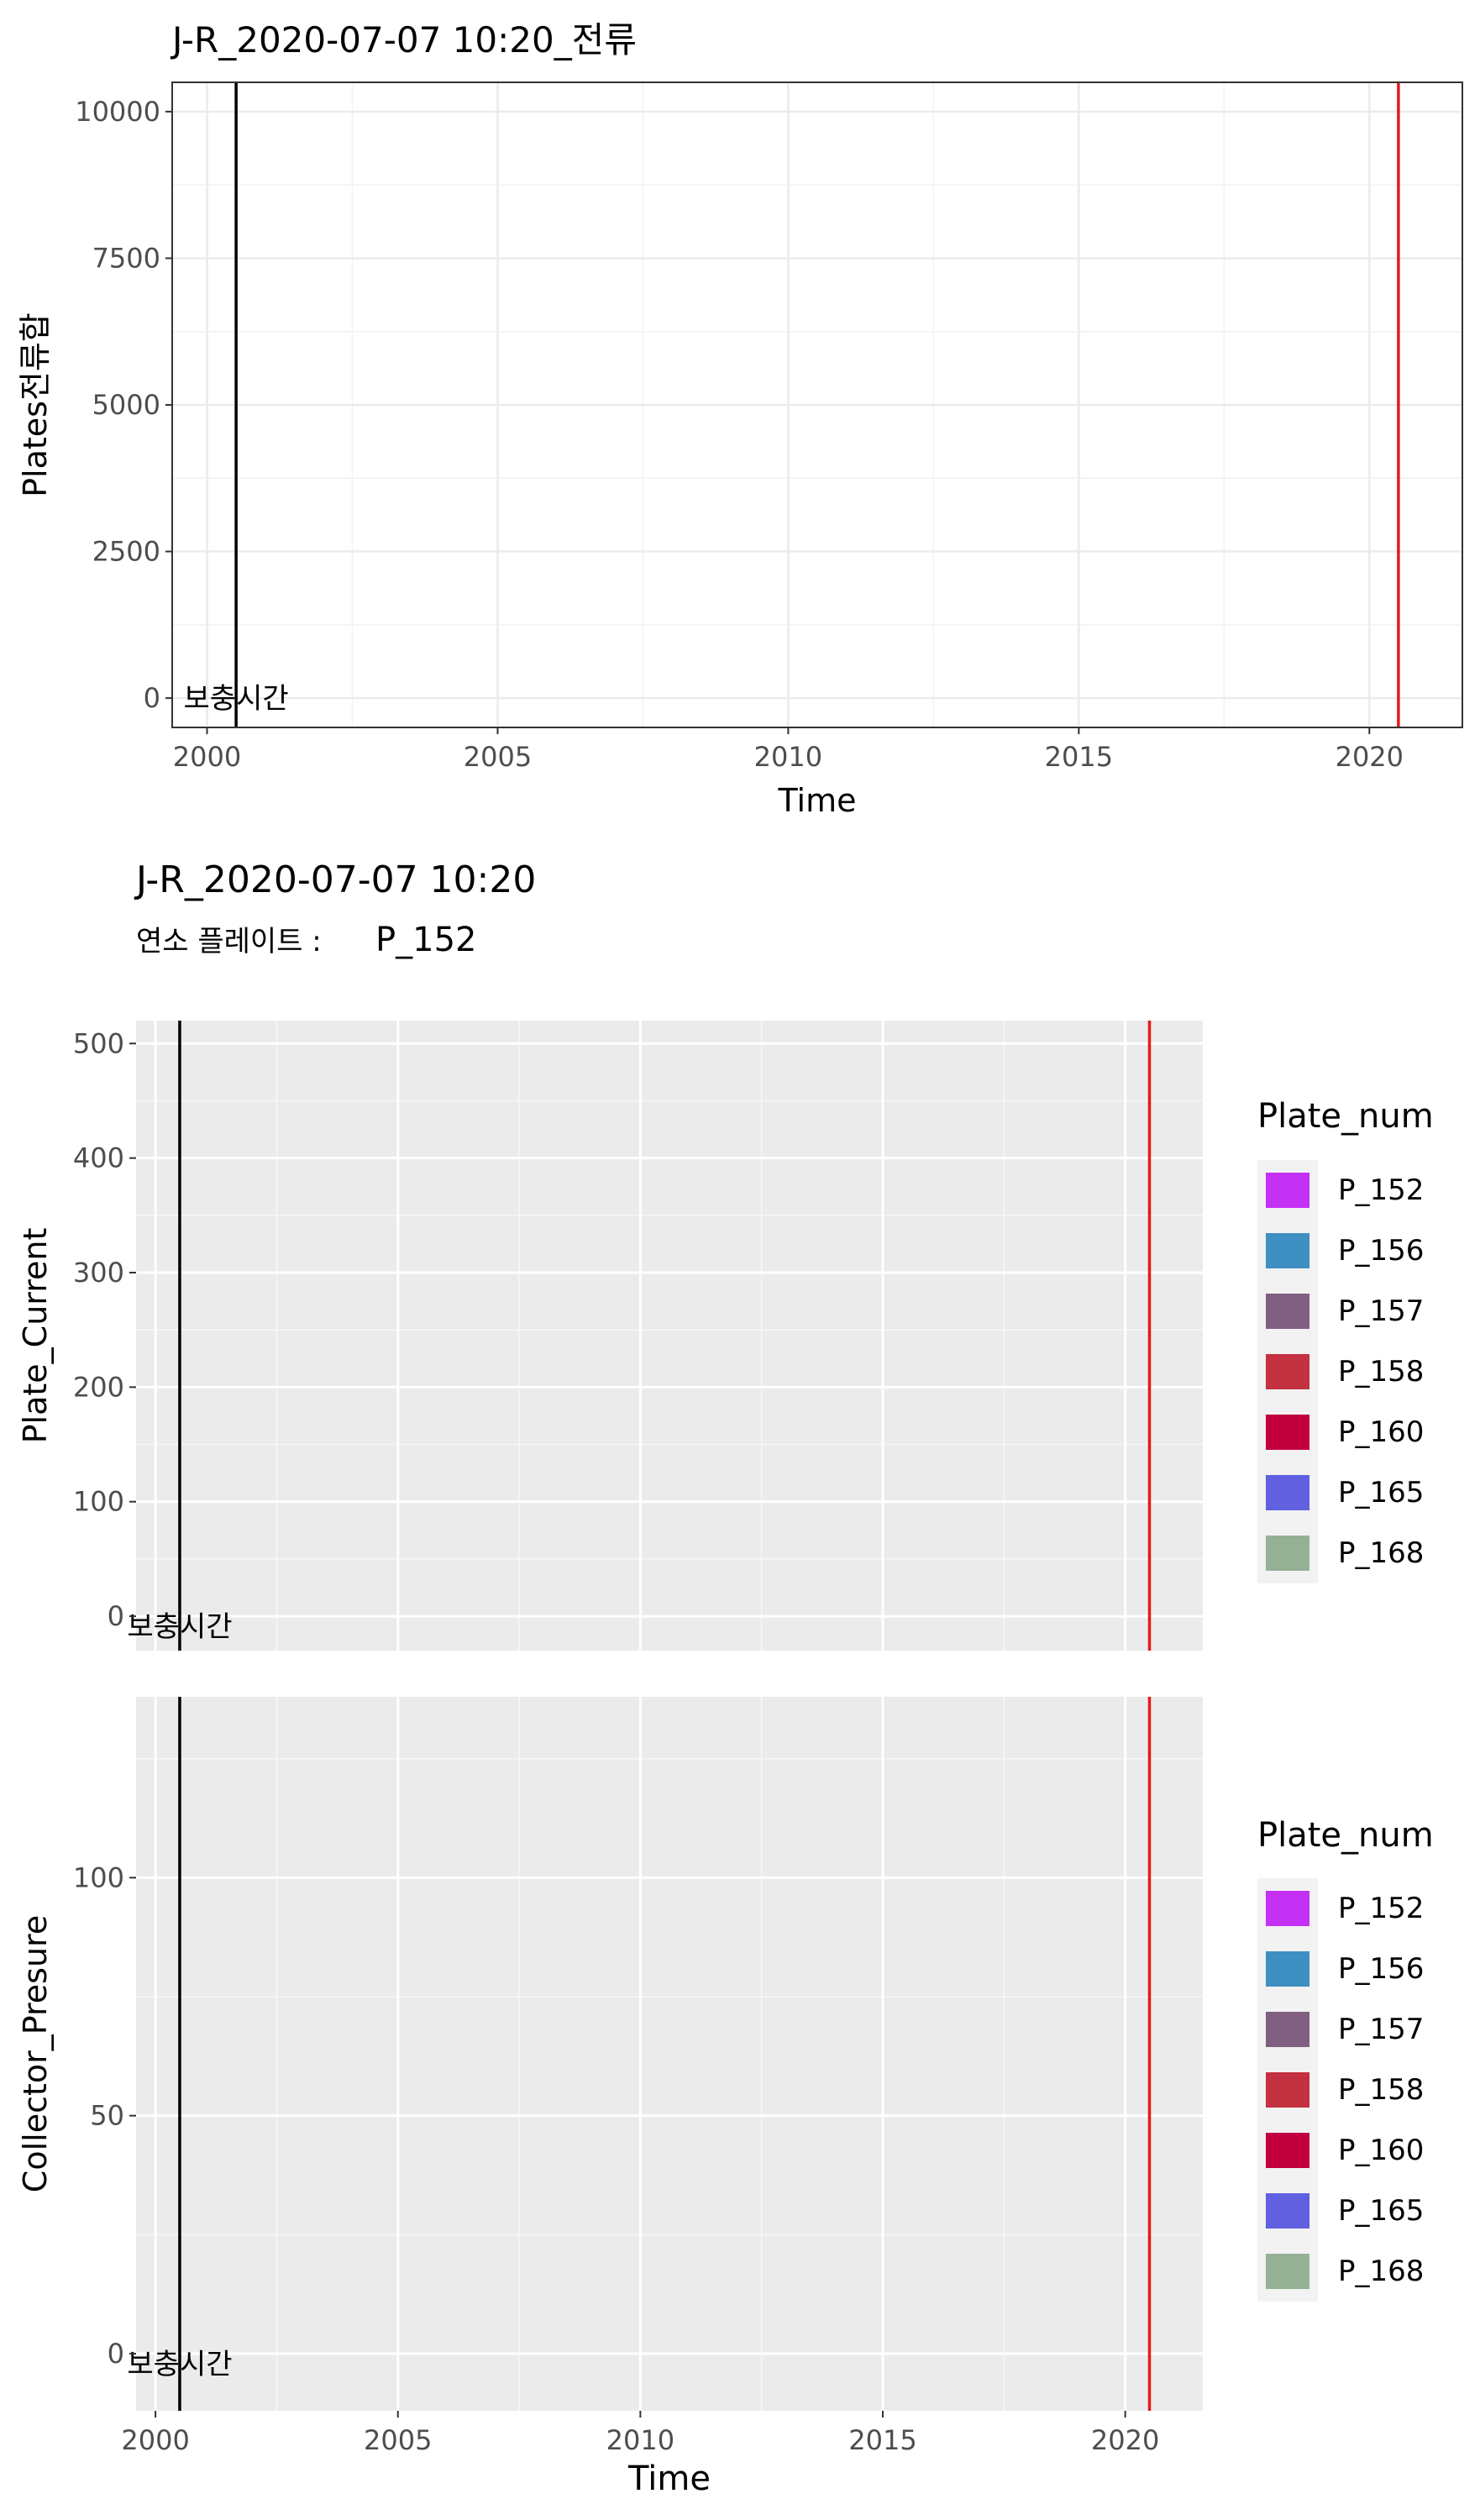 This screenshot has width=1480, height=2520. Describe the element at coordinates (98, 1387) in the screenshot. I see `y-tick-label: 200` at that location.